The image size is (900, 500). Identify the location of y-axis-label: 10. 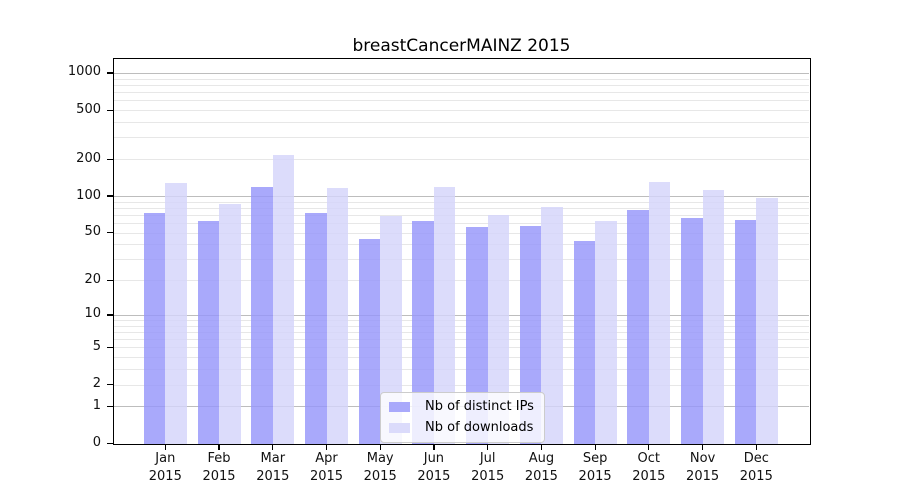
(92, 314).